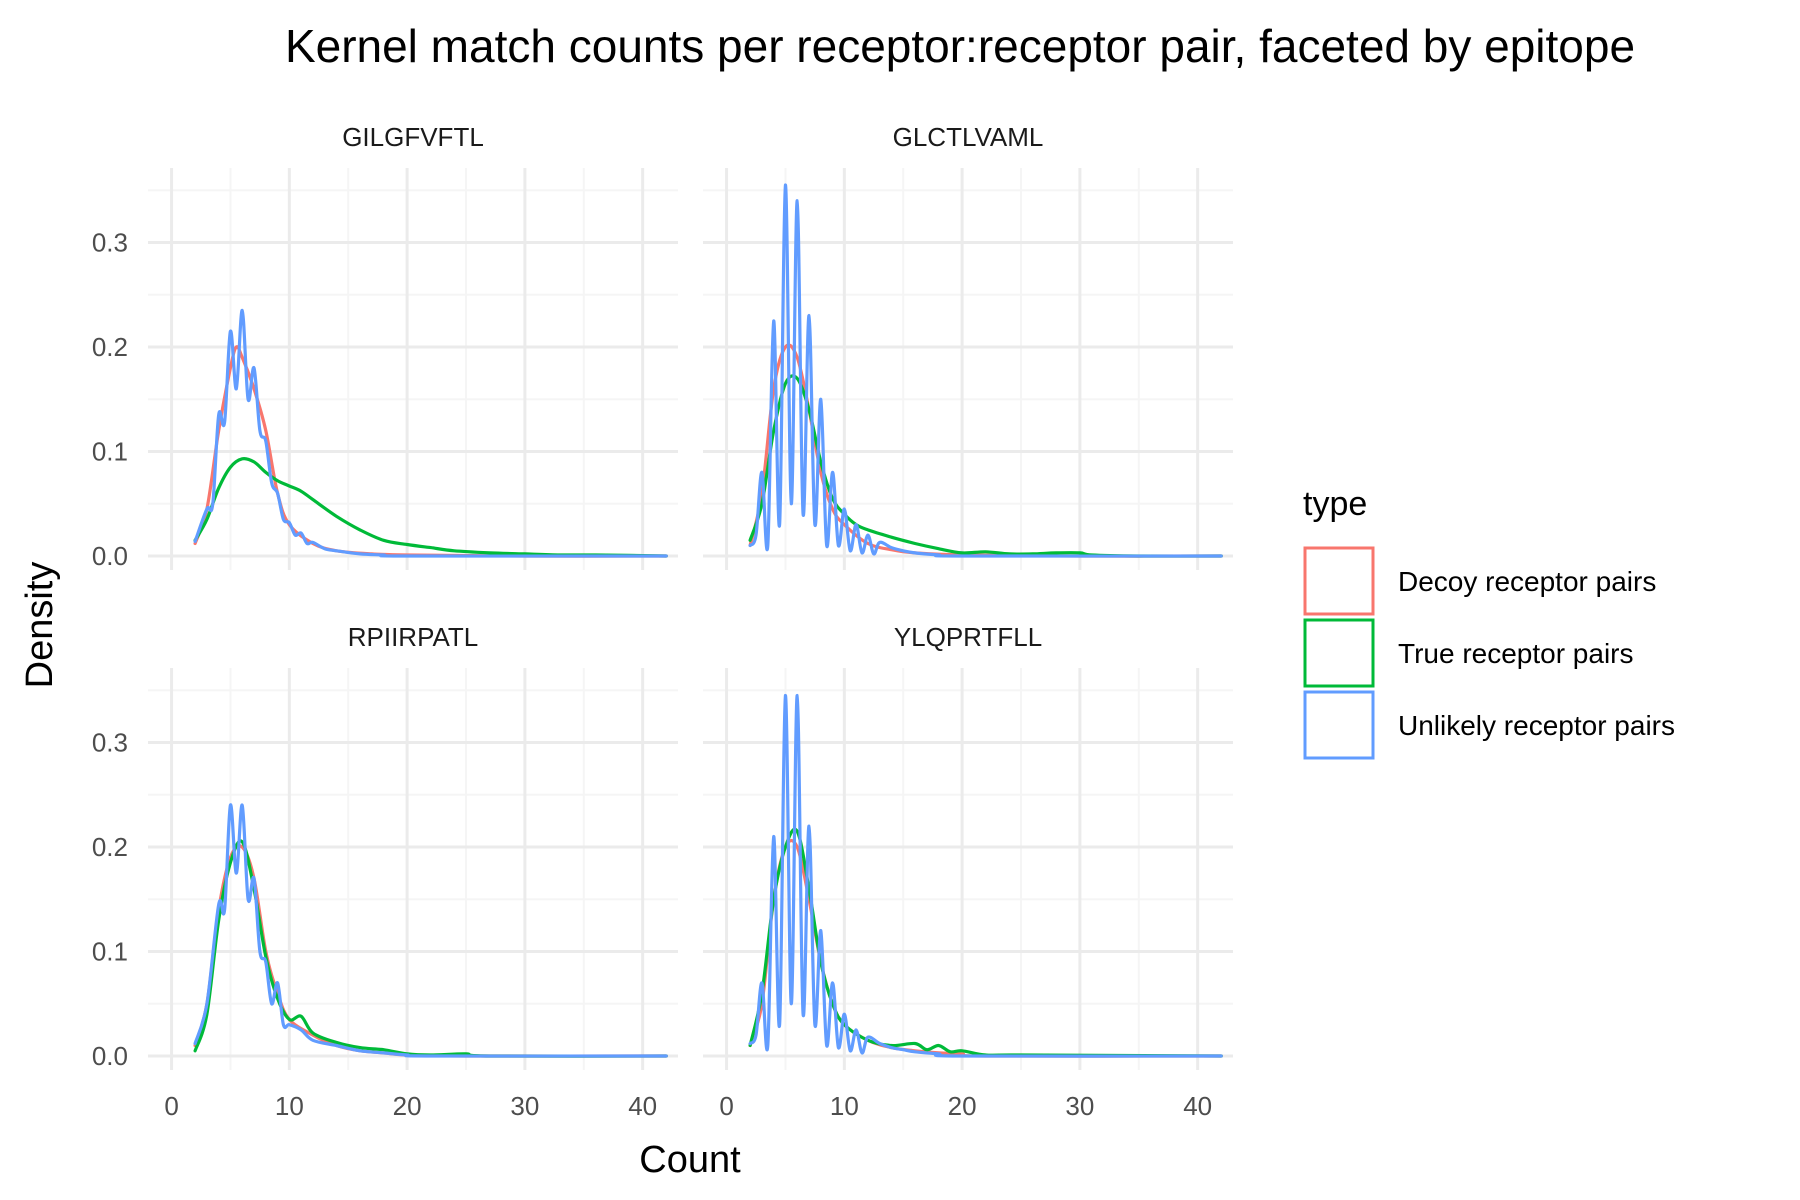  I want to click on legend-label-decoy-receptor-pairs: Decoy receptor pairs, so click(1527, 581).